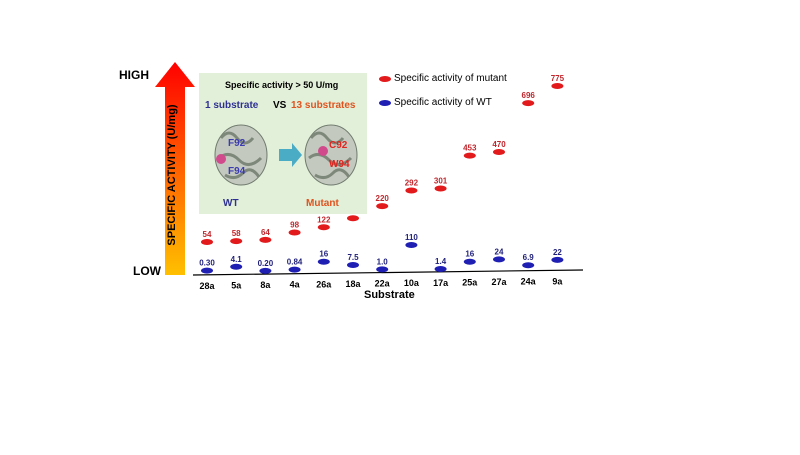 The image size is (800, 455). Describe the element at coordinates (353, 257) in the screenshot. I see `wt-data-label: 7.5` at that location.